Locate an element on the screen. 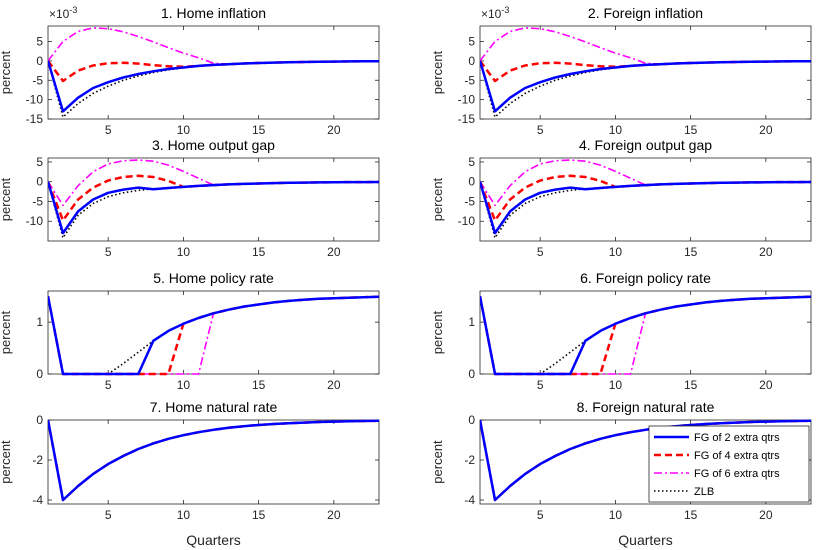 This screenshot has width=831, height=550. panel-title: 8. Foreign natural rate is located at coordinates (646, 407).